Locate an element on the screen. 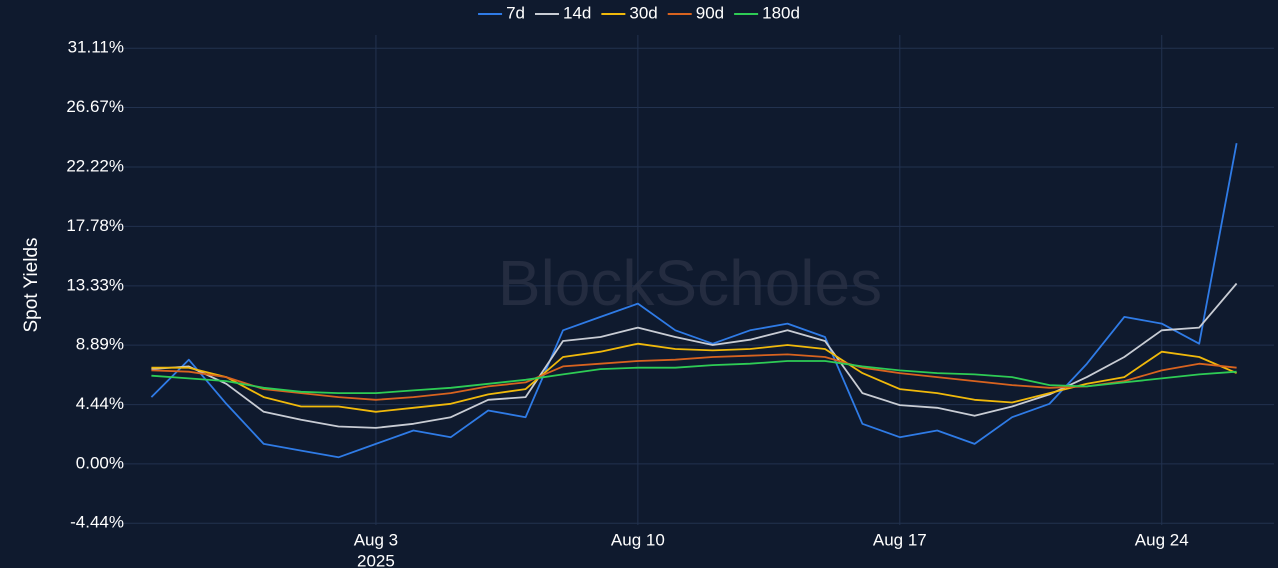 This screenshot has height=568, width=1278. legend-label: 180d is located at coordinates (781, 12).